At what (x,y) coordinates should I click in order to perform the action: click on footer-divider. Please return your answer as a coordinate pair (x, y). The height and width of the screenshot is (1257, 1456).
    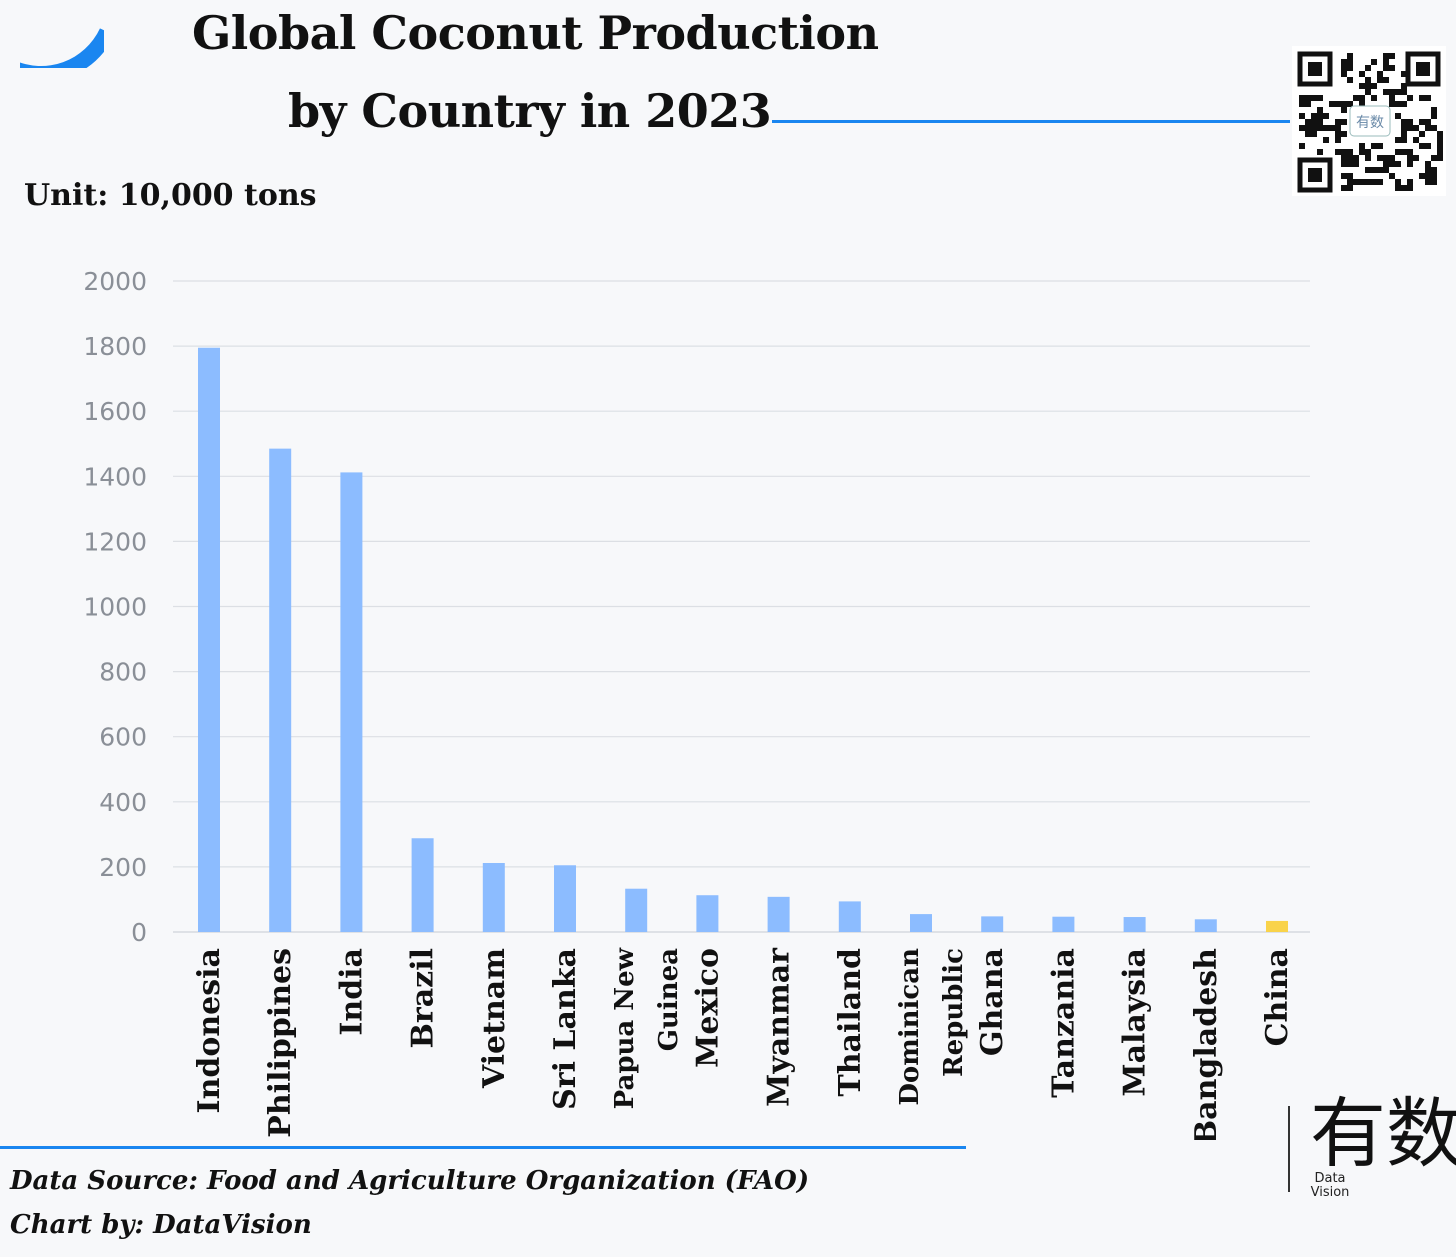
    Looking at the image, I should click on (483, 1147).